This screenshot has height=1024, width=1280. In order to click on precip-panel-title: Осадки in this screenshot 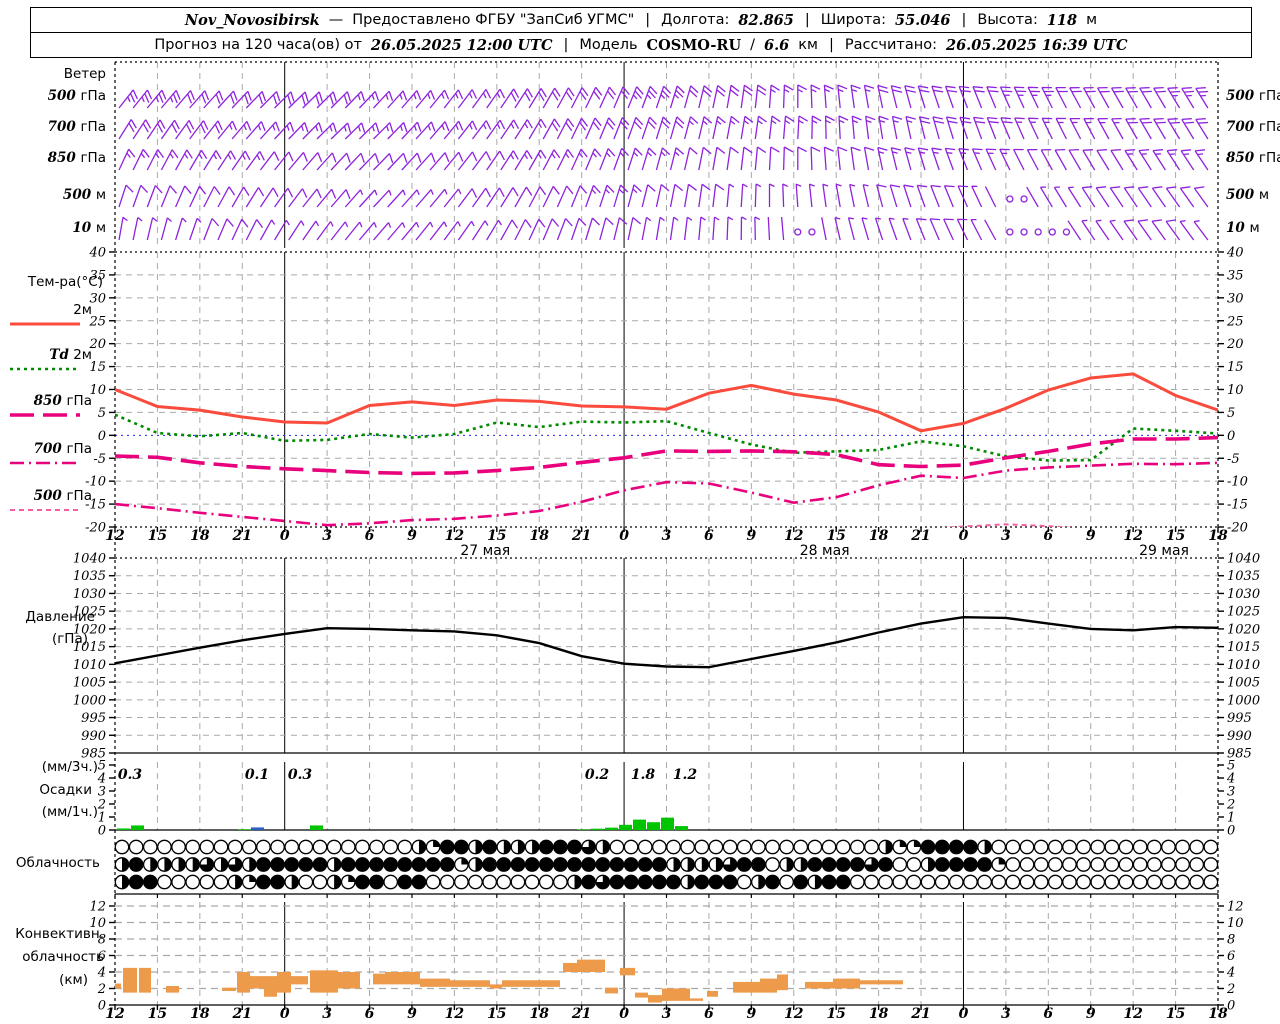, I will do `click(65, 790)`.